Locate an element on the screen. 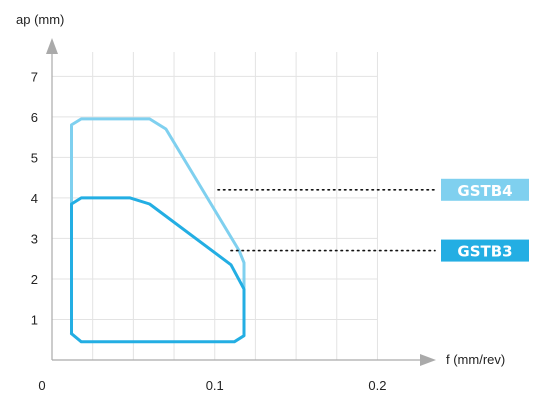 Image resolution: width=537 pixels, height=396 pixels. x-axis-arrow is located at coordinates (428, 360).